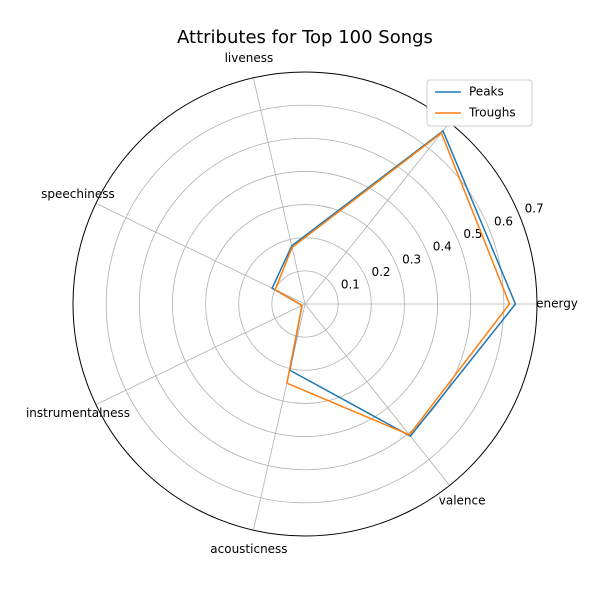  Describe the element at coordinates (350, 285) in the screenshot. I see `r-tick-label: 0.1` at that location.